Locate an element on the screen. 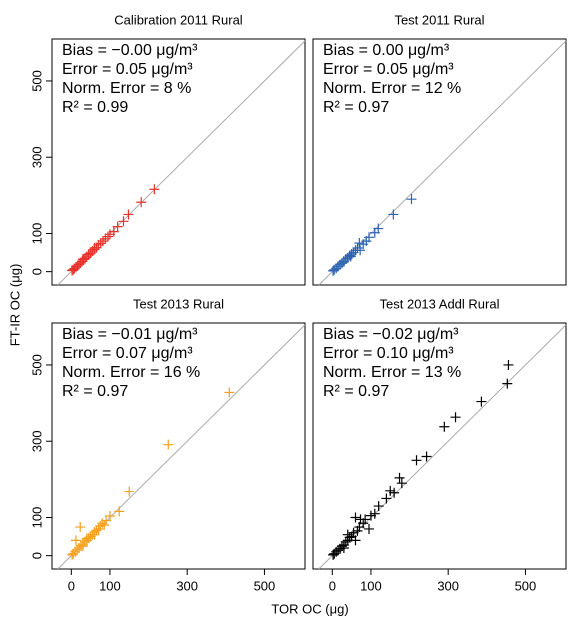  stat-annotation: Norm. Error = 13 % is located at coordinates (392, 372).